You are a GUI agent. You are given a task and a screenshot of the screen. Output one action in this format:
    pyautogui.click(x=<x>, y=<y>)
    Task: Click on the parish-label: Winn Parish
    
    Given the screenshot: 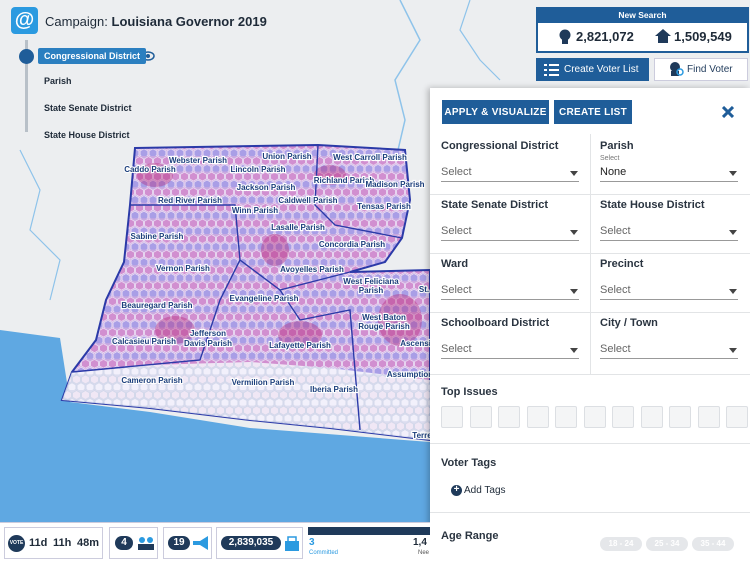 What is the action you would take?
    pyautogui.click(x=255, y=210)
    